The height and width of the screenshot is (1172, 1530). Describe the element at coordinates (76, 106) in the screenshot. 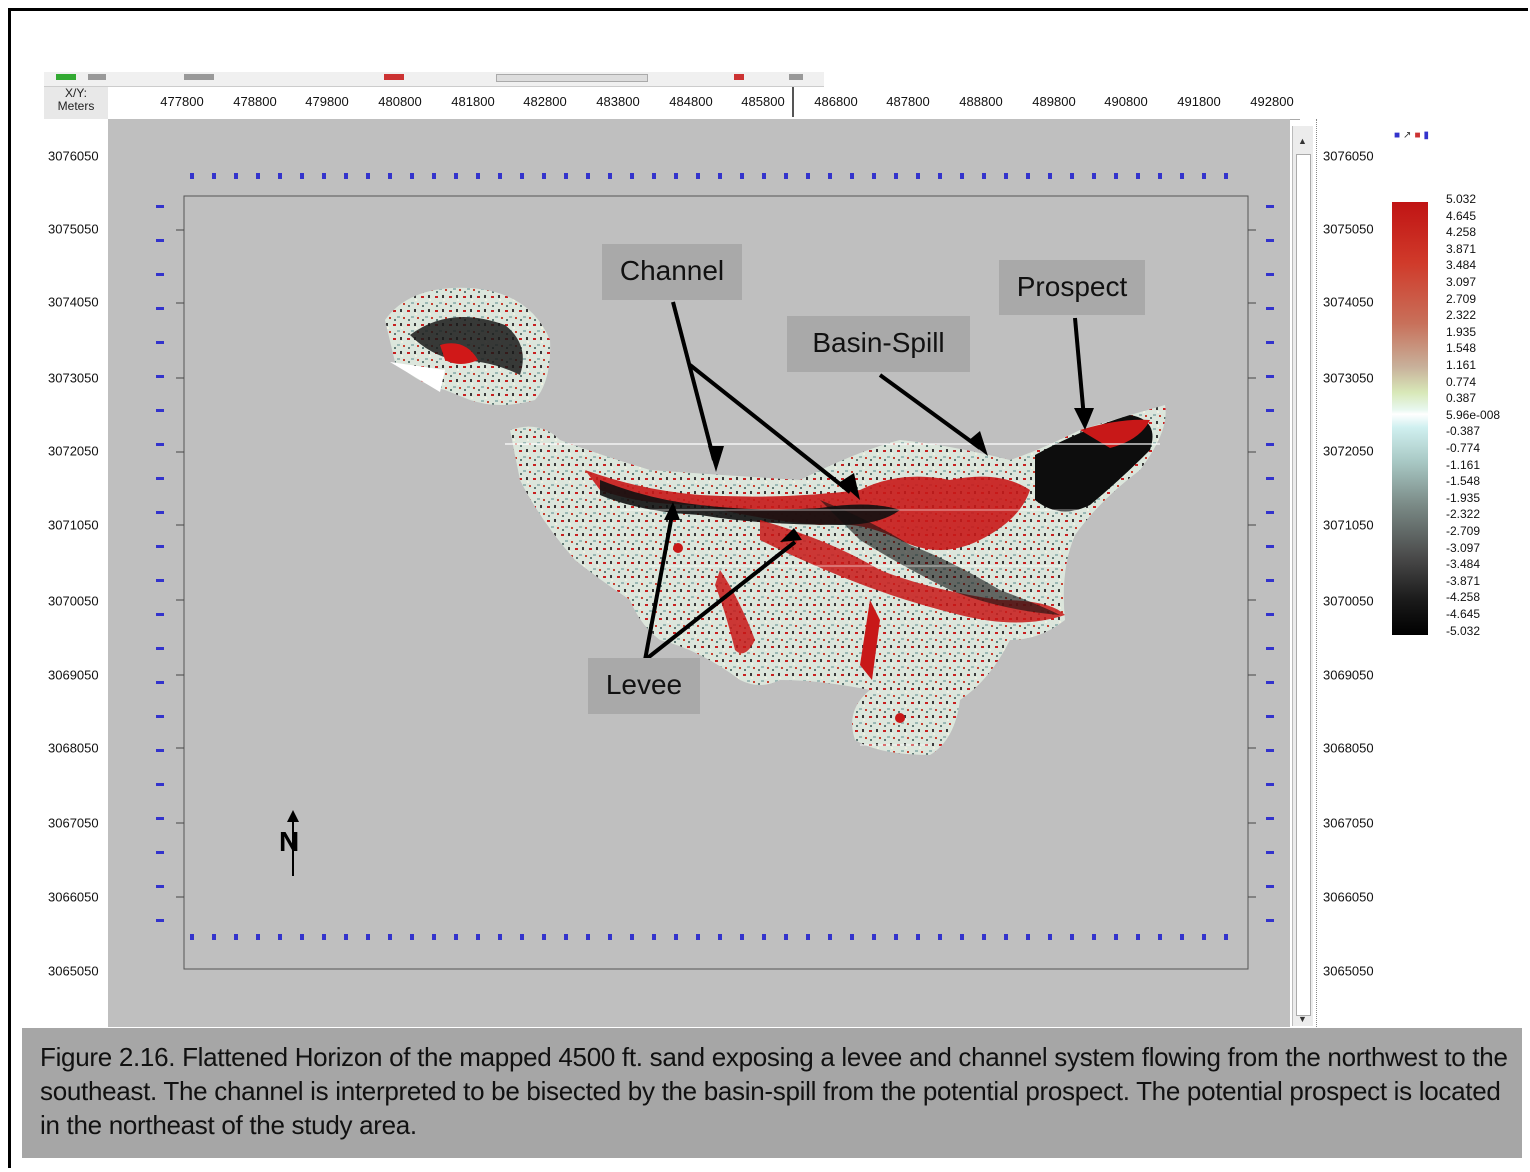

I see `units-label: Meters` at that location.